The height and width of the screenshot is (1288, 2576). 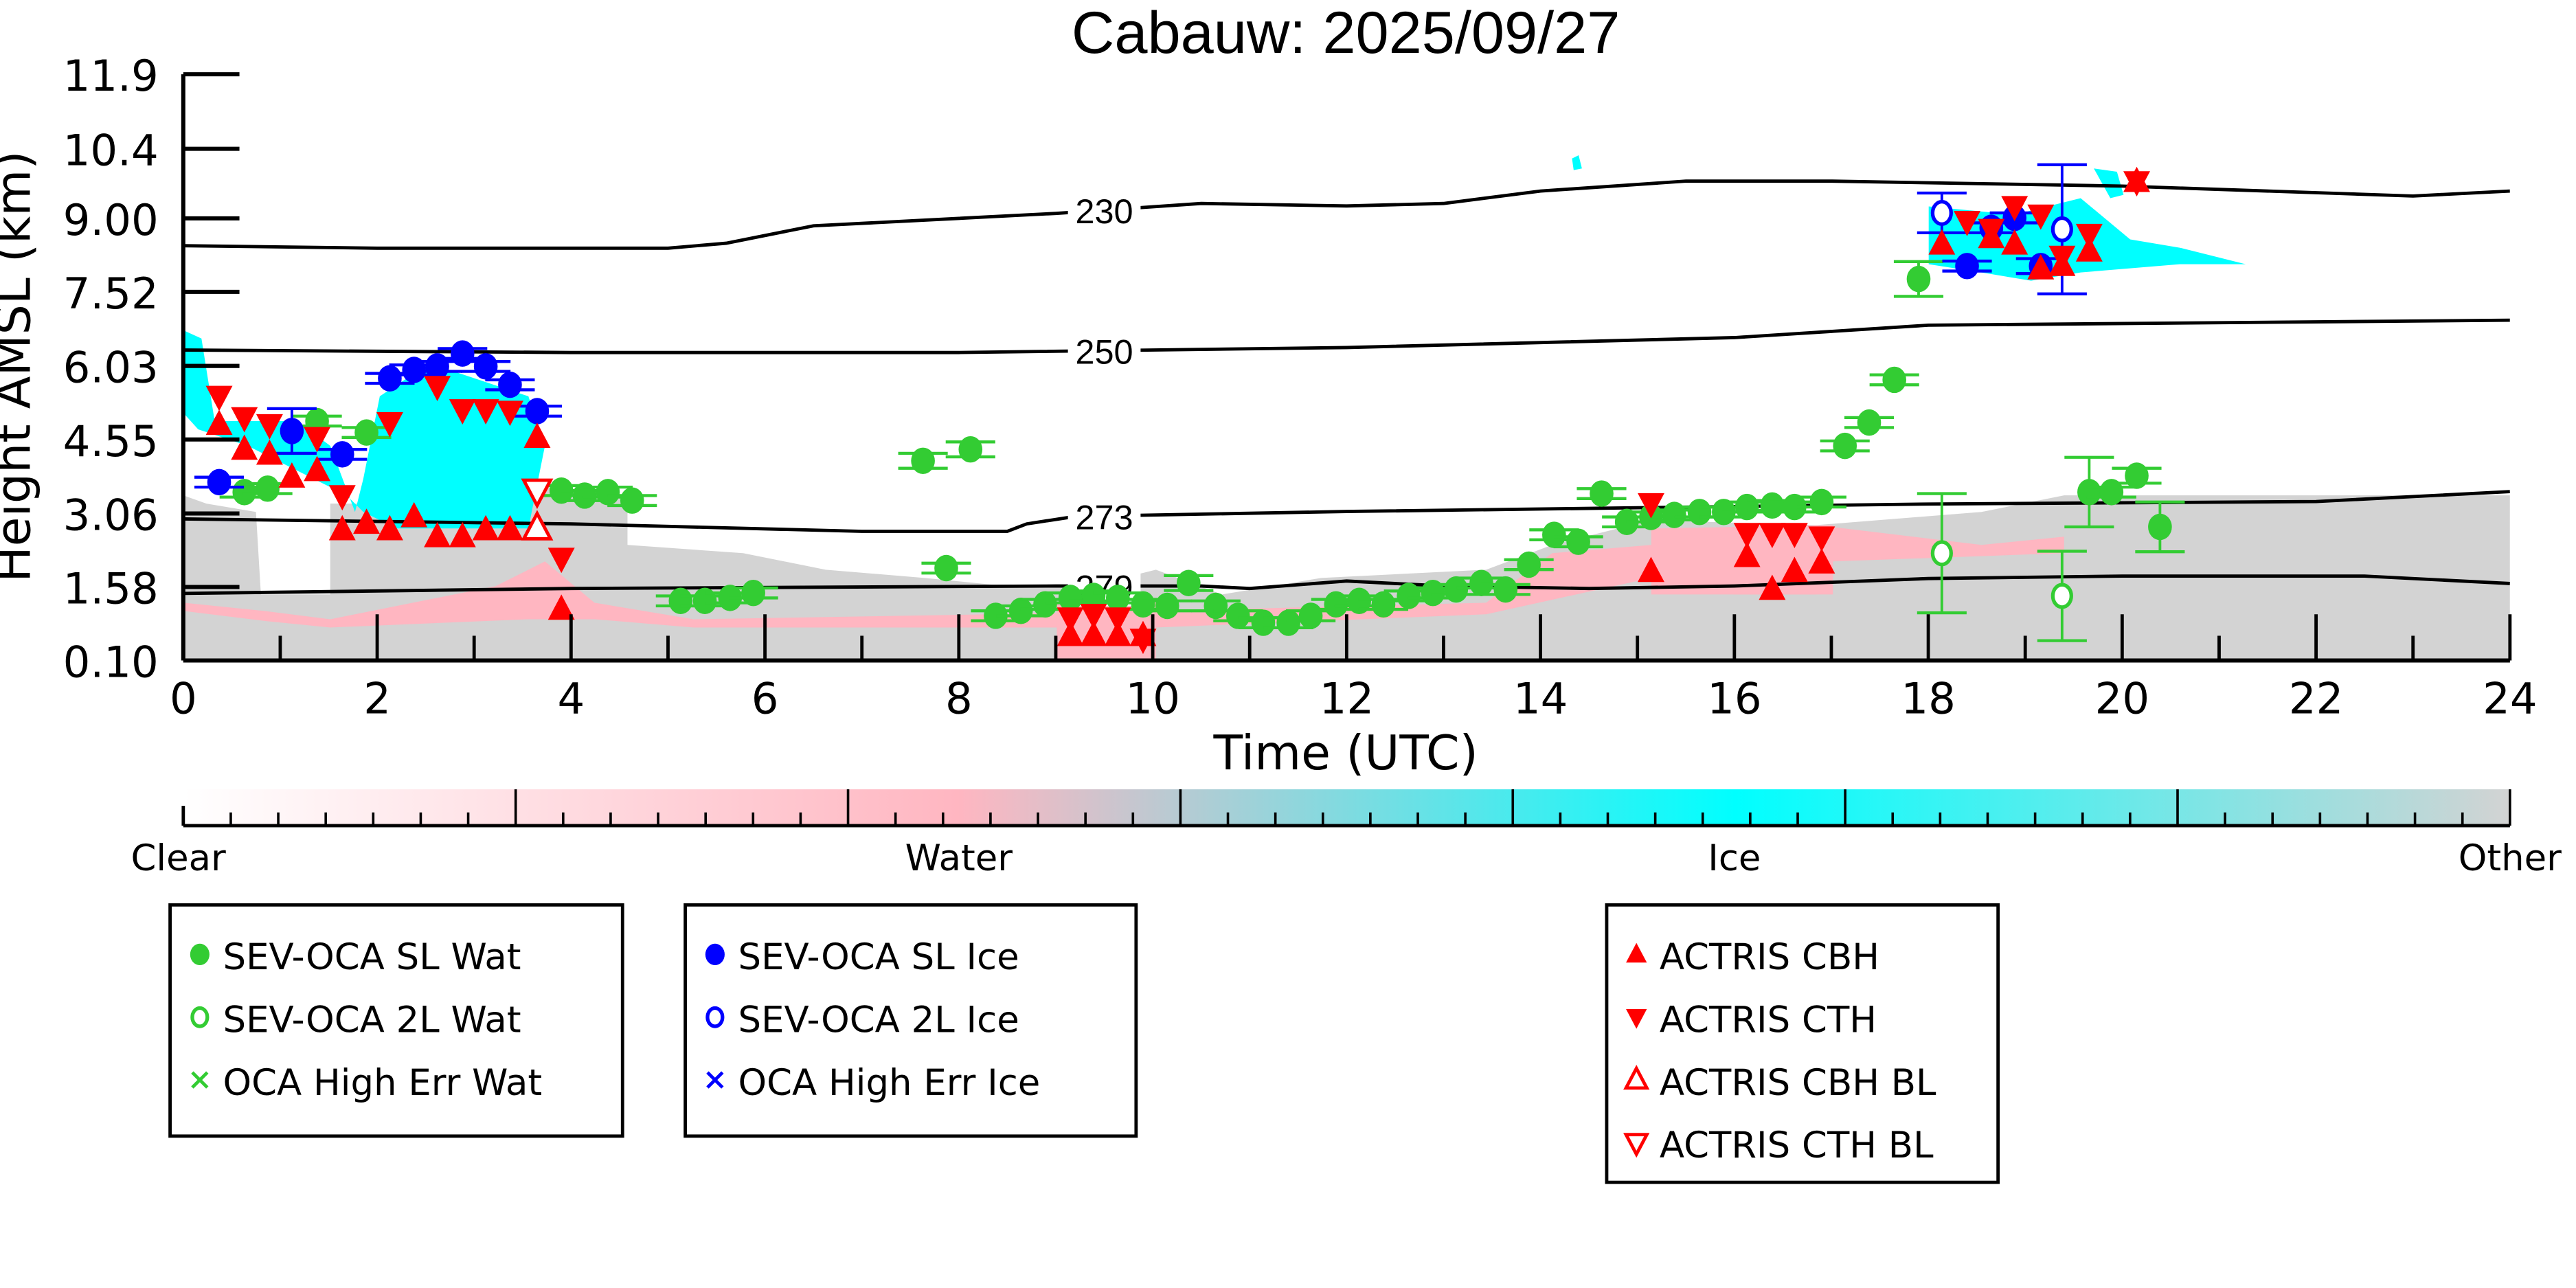 What do you see at coordinates (111, 151) in the screenshot?
I see `y-tick-label: 10.4` at bounding box center [111, 151].